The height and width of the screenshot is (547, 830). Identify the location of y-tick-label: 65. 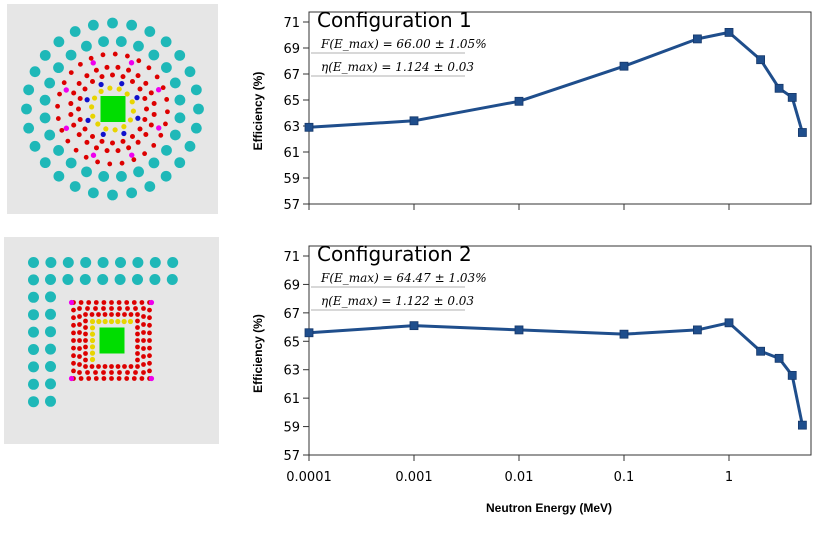
(291, 342).